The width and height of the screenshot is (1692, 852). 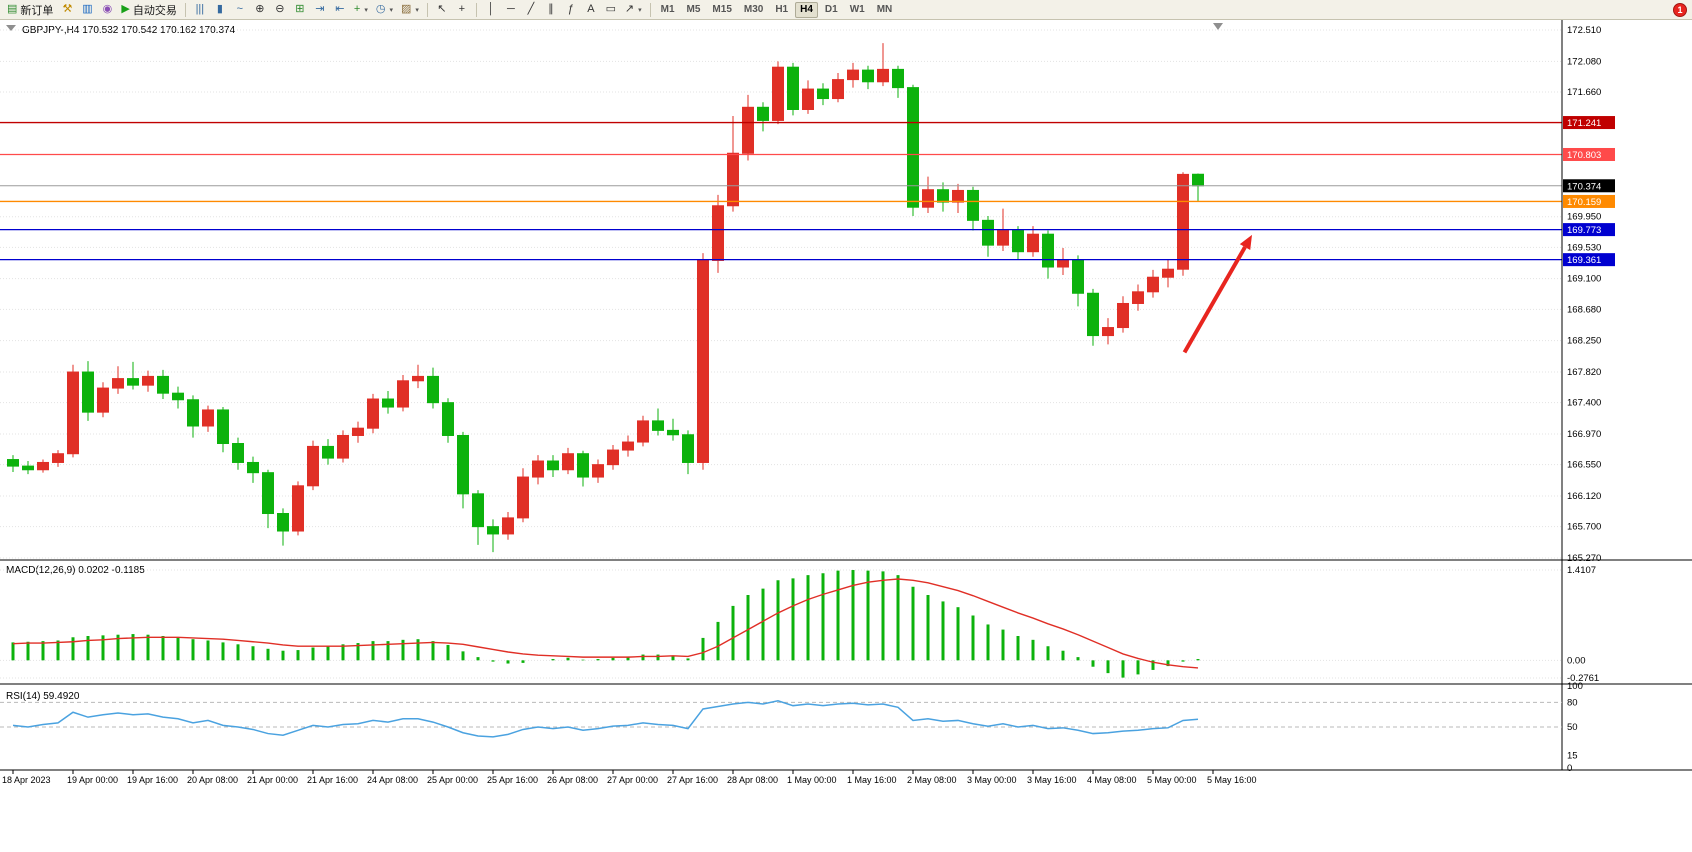 I want to click on crosshair-button: +, so click(x=462, y=10).